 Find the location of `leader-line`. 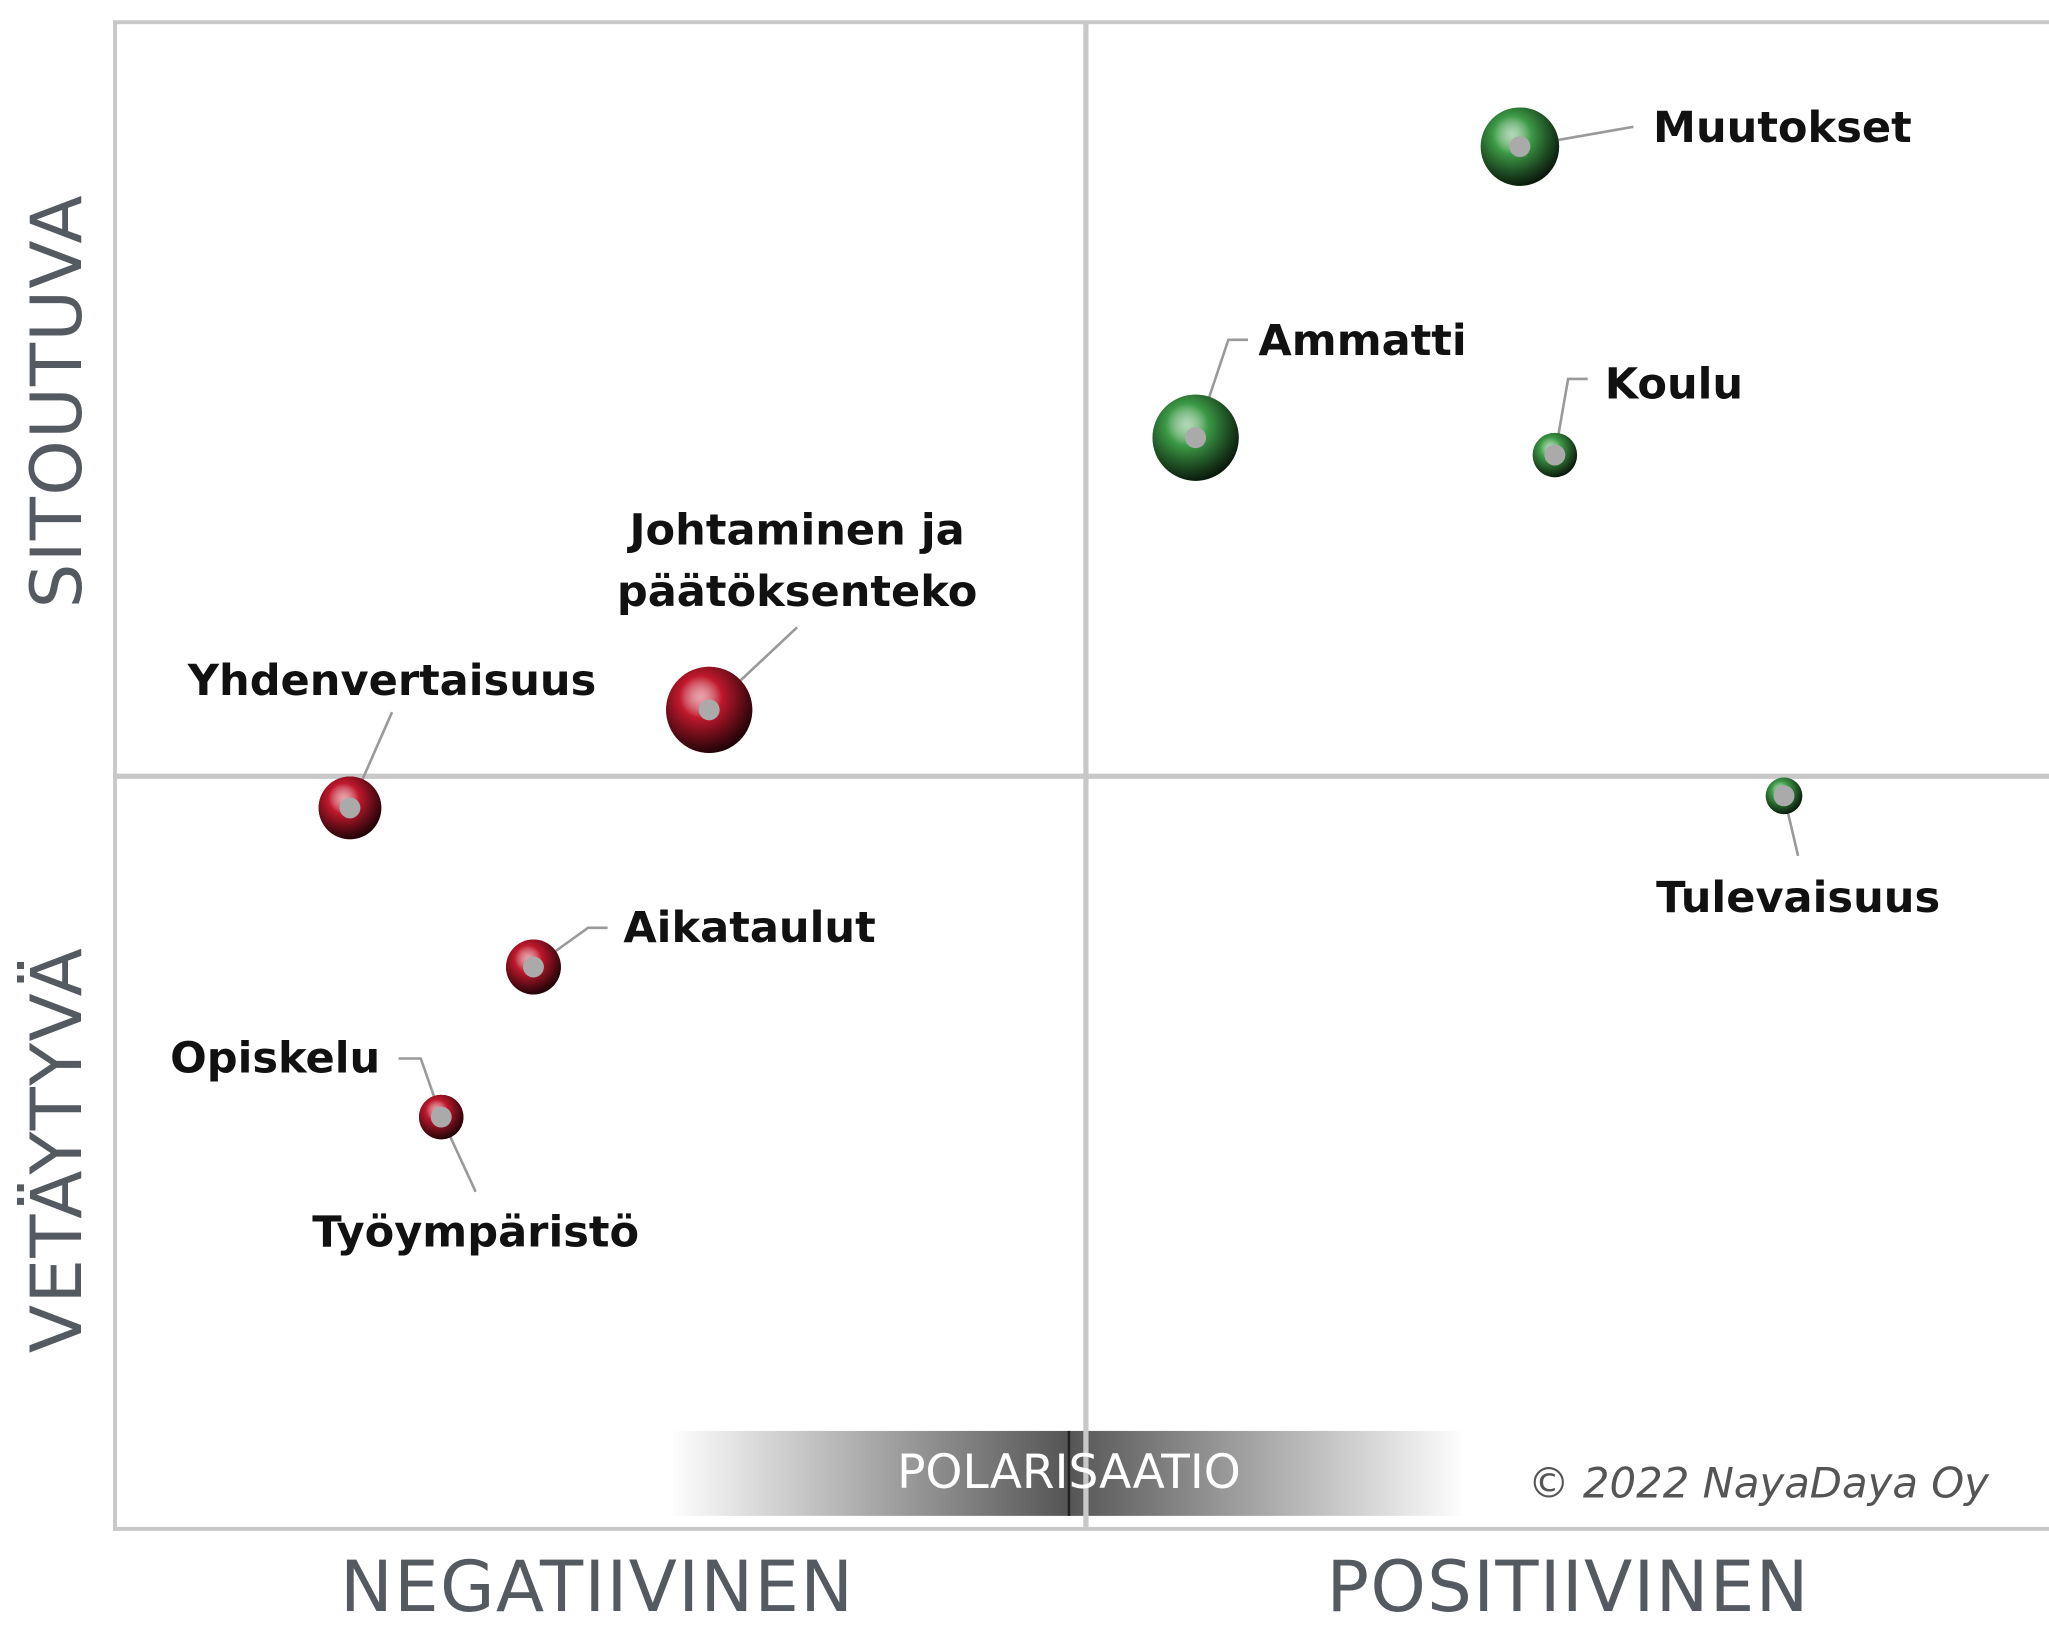

leader-line is located at coordinates (1570, 416).